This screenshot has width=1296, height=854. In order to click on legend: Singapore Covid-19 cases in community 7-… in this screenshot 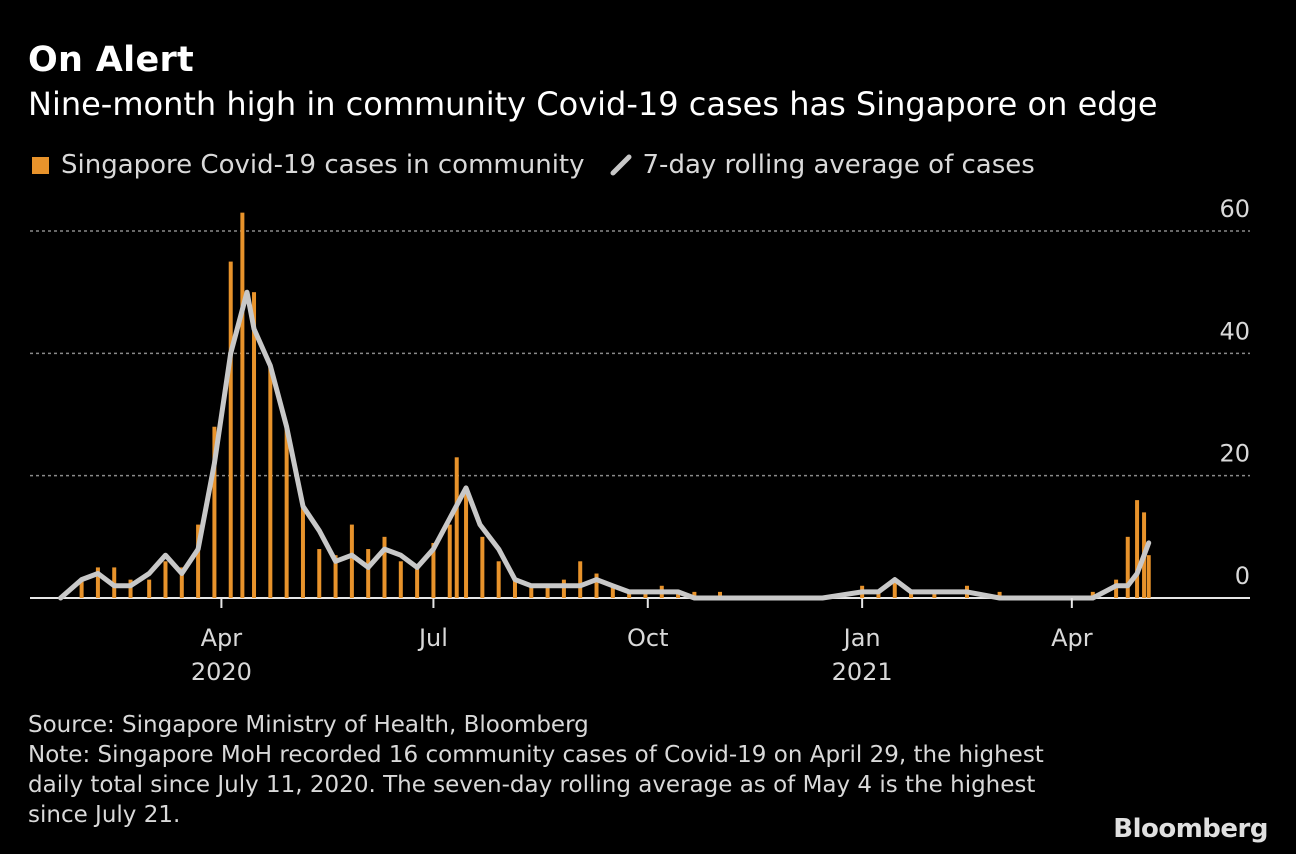, I will do `click(533, 165)`.